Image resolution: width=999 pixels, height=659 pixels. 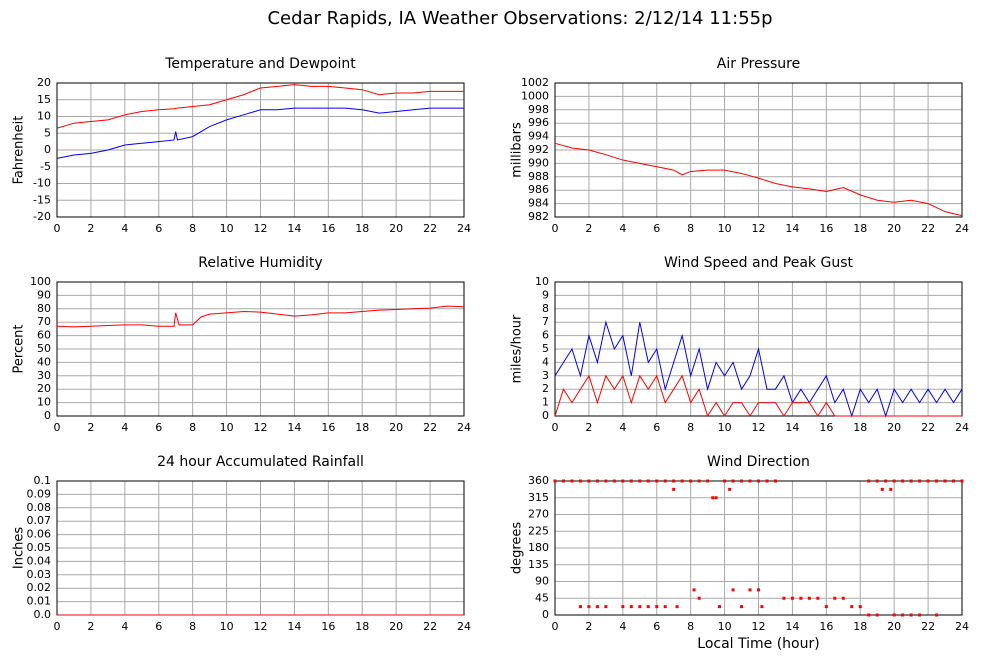 I want to click on y-tick-label: 50, so click(x=44, y=348).